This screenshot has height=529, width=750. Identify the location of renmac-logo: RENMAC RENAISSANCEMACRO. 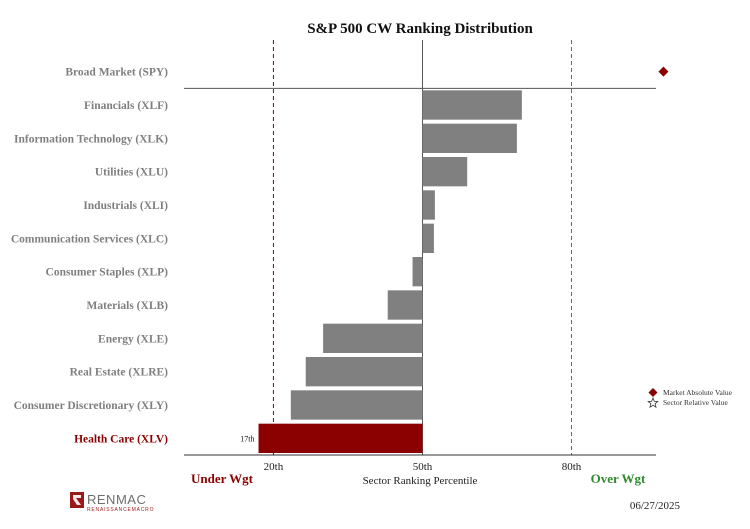
(112, 502).